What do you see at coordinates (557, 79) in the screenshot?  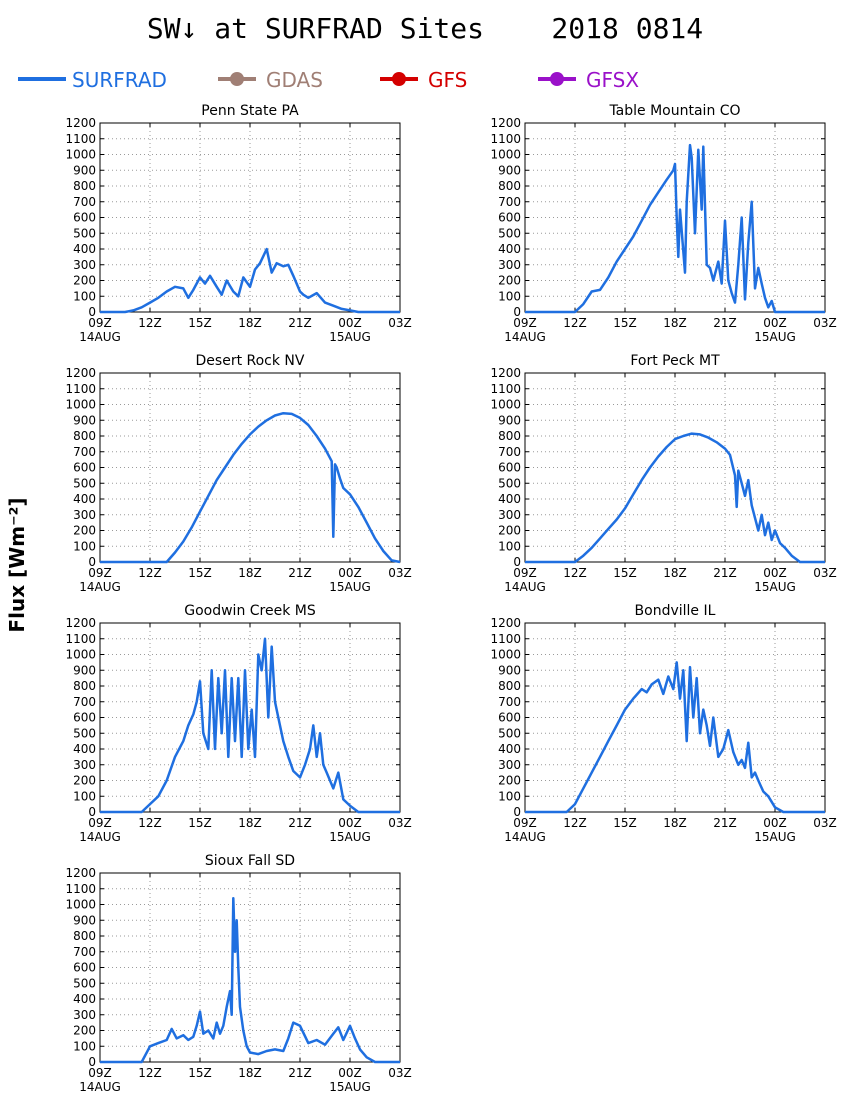 I see `legend-swatch-gfsx` at bounding box center [557, 79].